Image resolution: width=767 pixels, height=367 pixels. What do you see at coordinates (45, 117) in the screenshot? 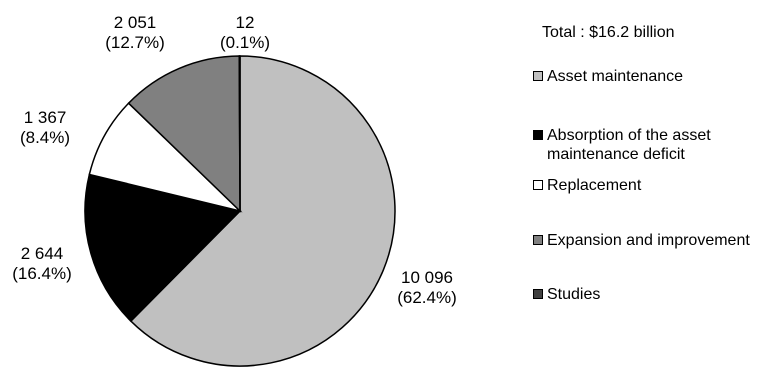
I see `data-label-value: 1 367` at bounding box center [45, 117].